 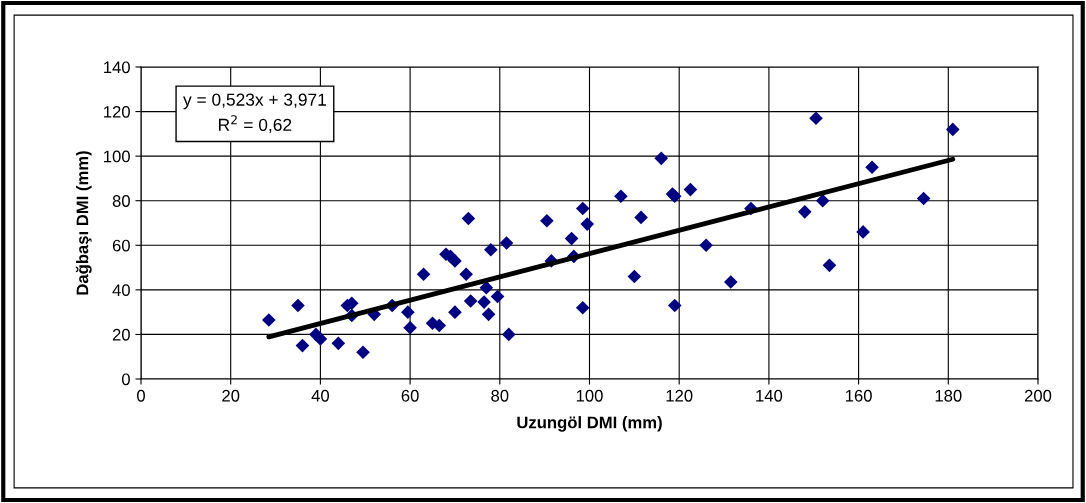 I want to click on x-tick-label: 80, so click(x=500, y=395).